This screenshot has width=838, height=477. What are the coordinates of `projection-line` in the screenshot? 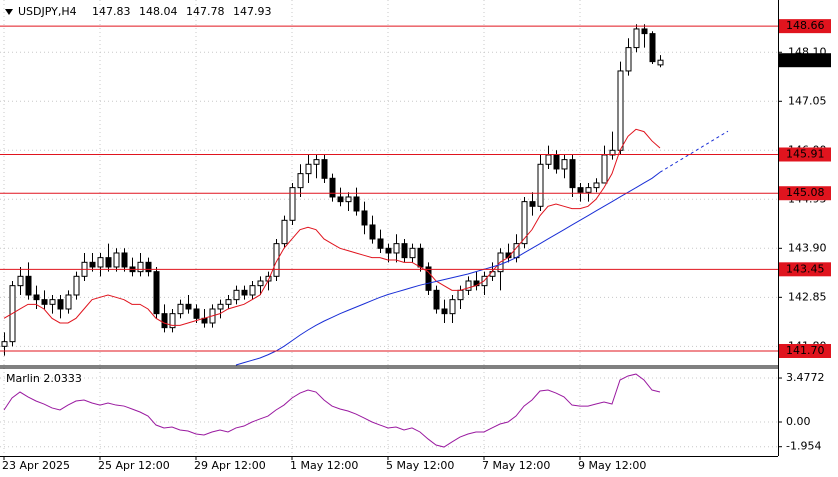 It's located at (694, 151).